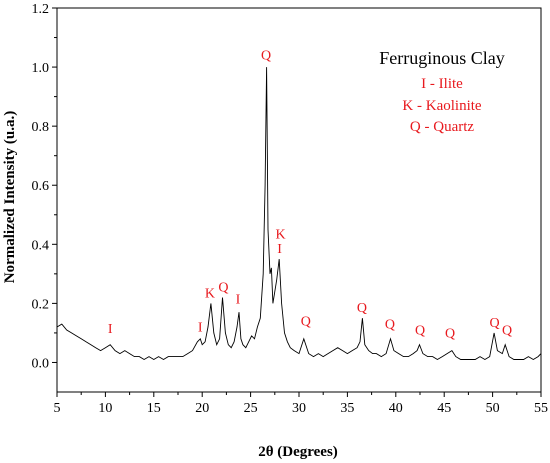 The image size is (550, 463). I want to click on x-tick-label: 15, so click(154, 408).